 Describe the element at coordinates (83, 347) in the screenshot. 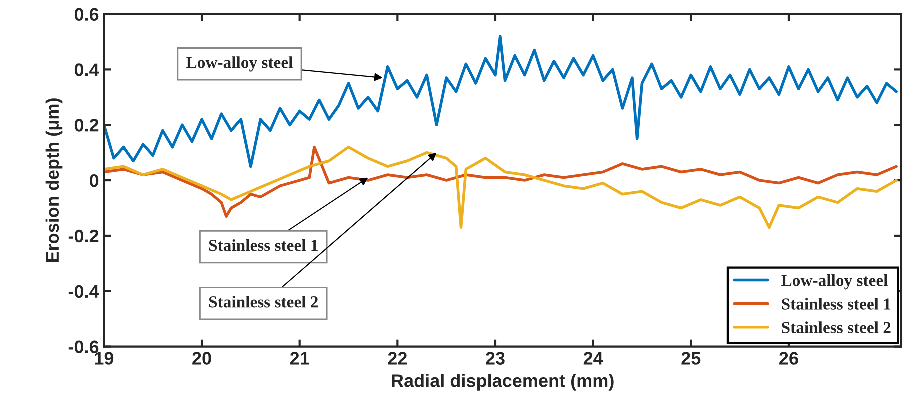

I see `y-tick-label: -0.6` at that location.